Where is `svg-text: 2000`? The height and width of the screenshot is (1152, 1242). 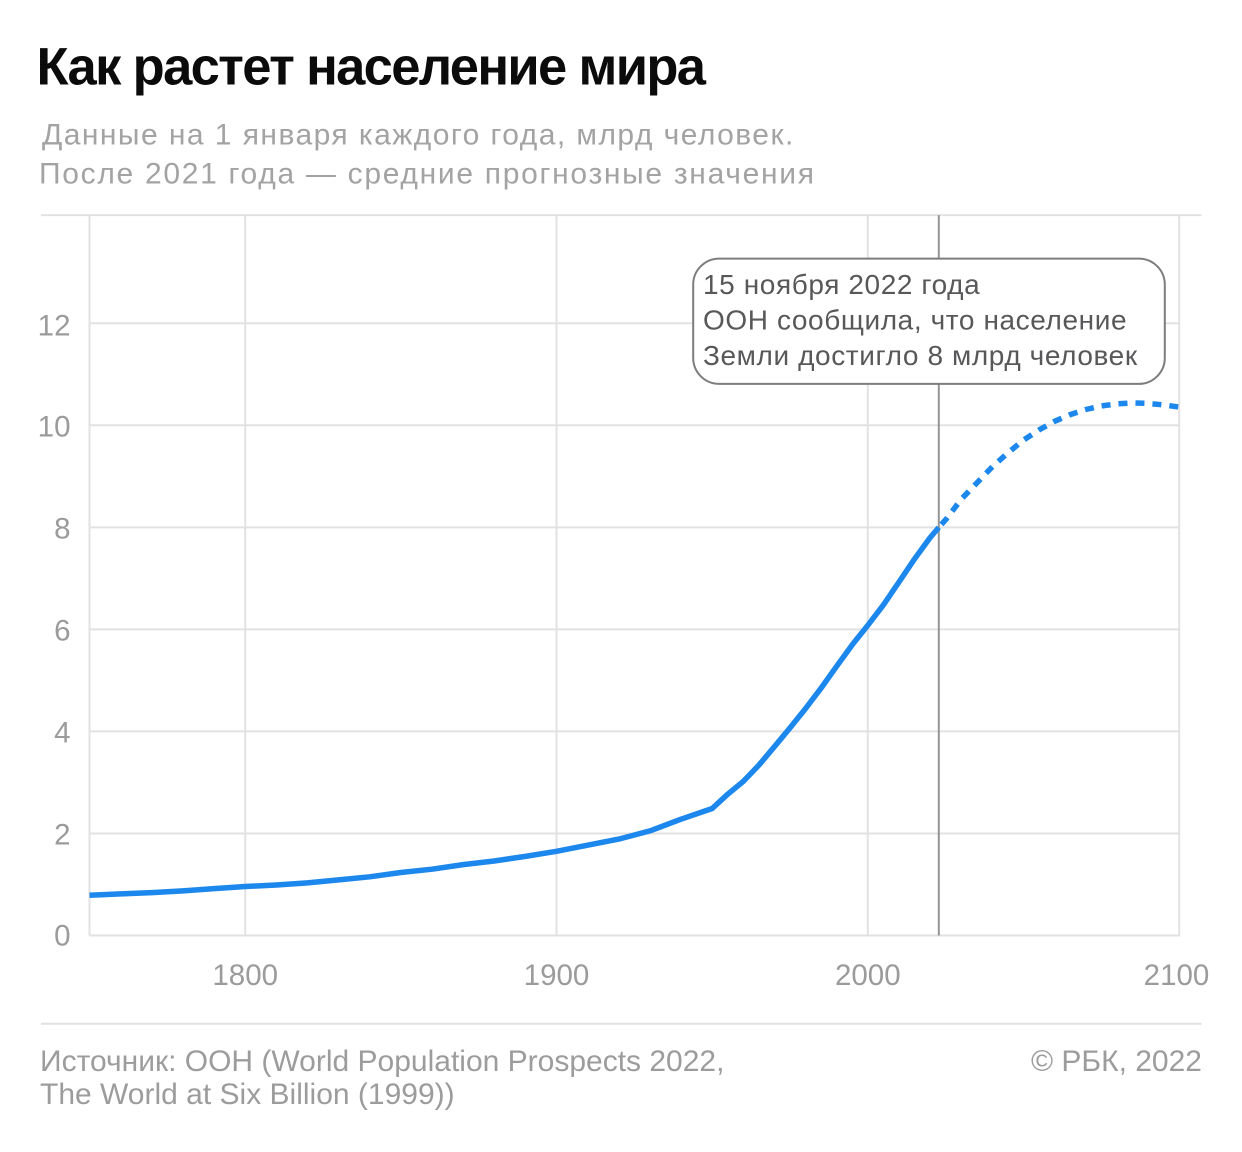 svg-text: 2000 is located at coordinates (868, 975).